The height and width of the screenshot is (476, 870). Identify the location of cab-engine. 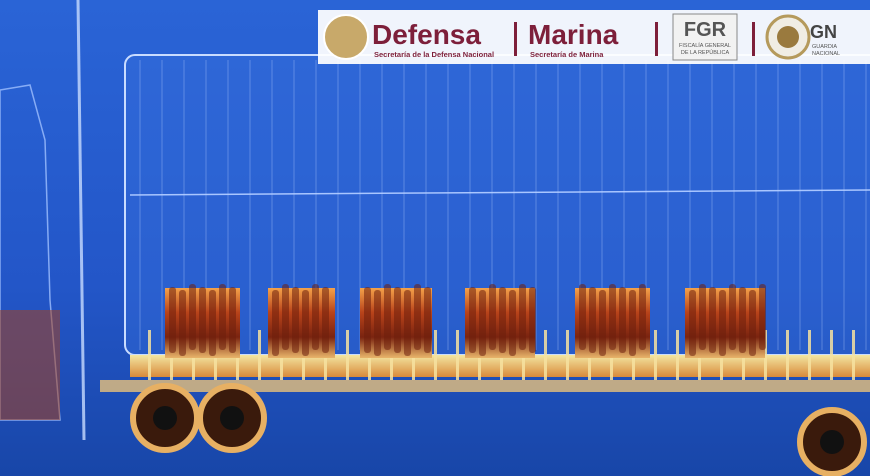
(30, 365).